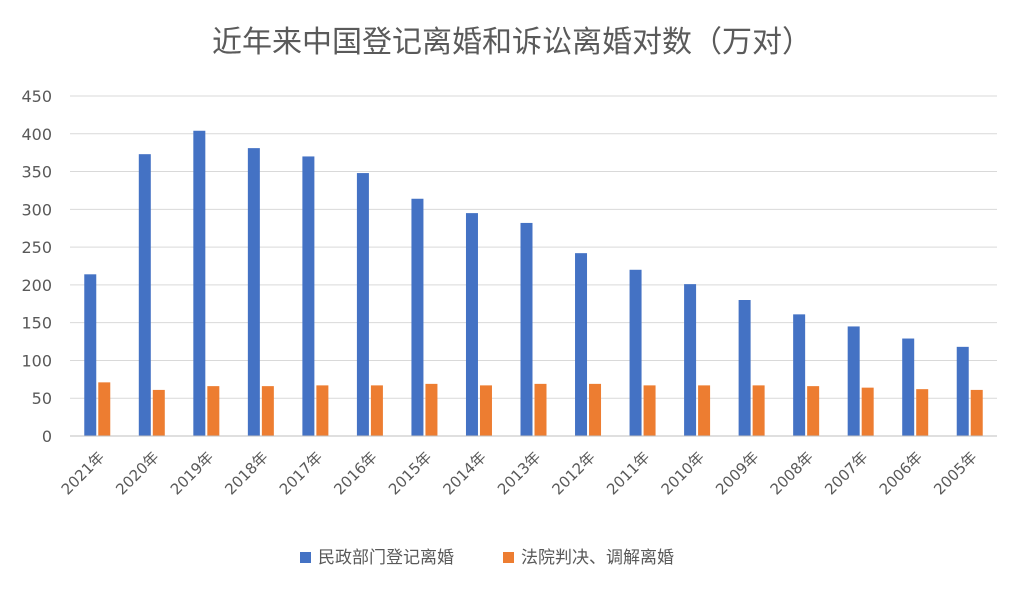  I want to click on legend-label: 民政部门登记离婚, so click(386, 558).